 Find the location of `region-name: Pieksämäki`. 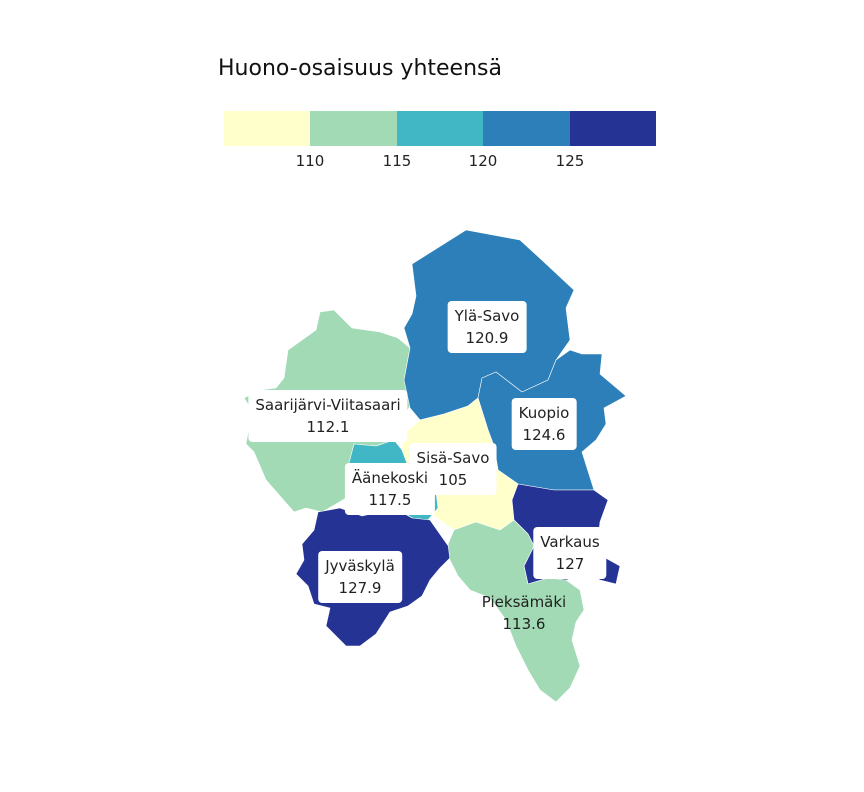

region-name: Pieksämäki is located at coordinates (524, 602).